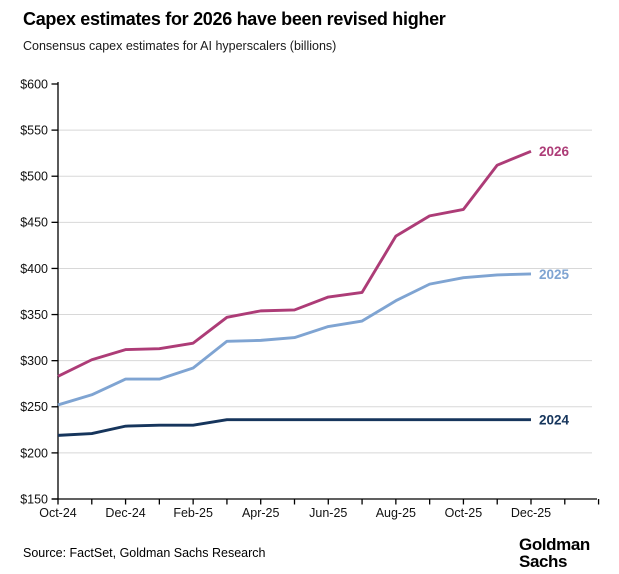  Describe the element at coordinates (193, 513) in the screenshot. I see `x-tick-label-Feb-25: Feb-25` at that location.